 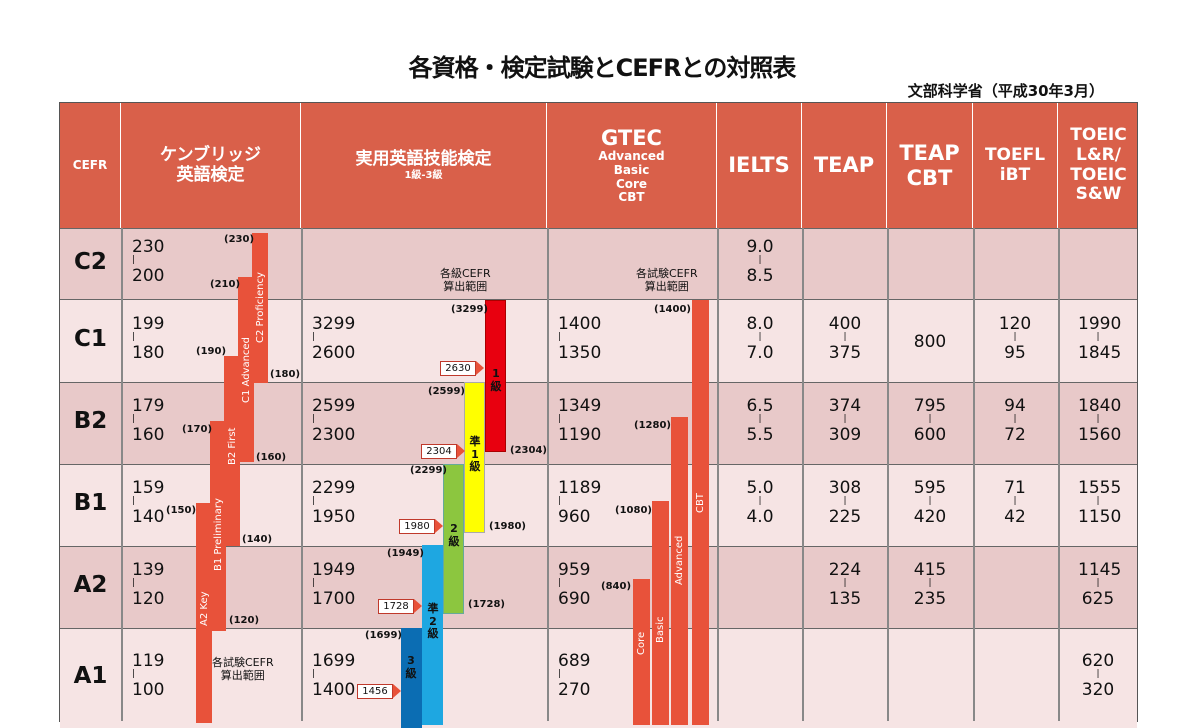 What do you see at coordinates (197, 429) in the screenshot?
I see `cambridge-annotation: (170)` at bounding box center [197, 429].